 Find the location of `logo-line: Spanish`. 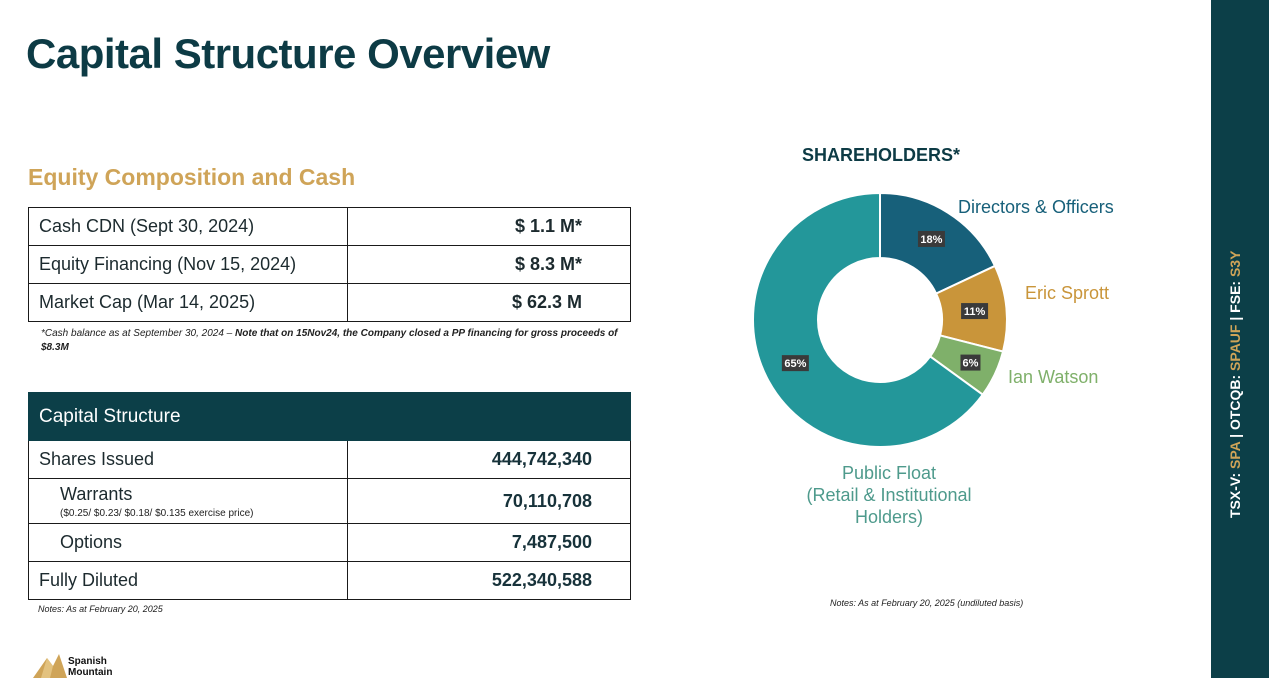

logo-line: Spanish is located at coordinates (87, 661).